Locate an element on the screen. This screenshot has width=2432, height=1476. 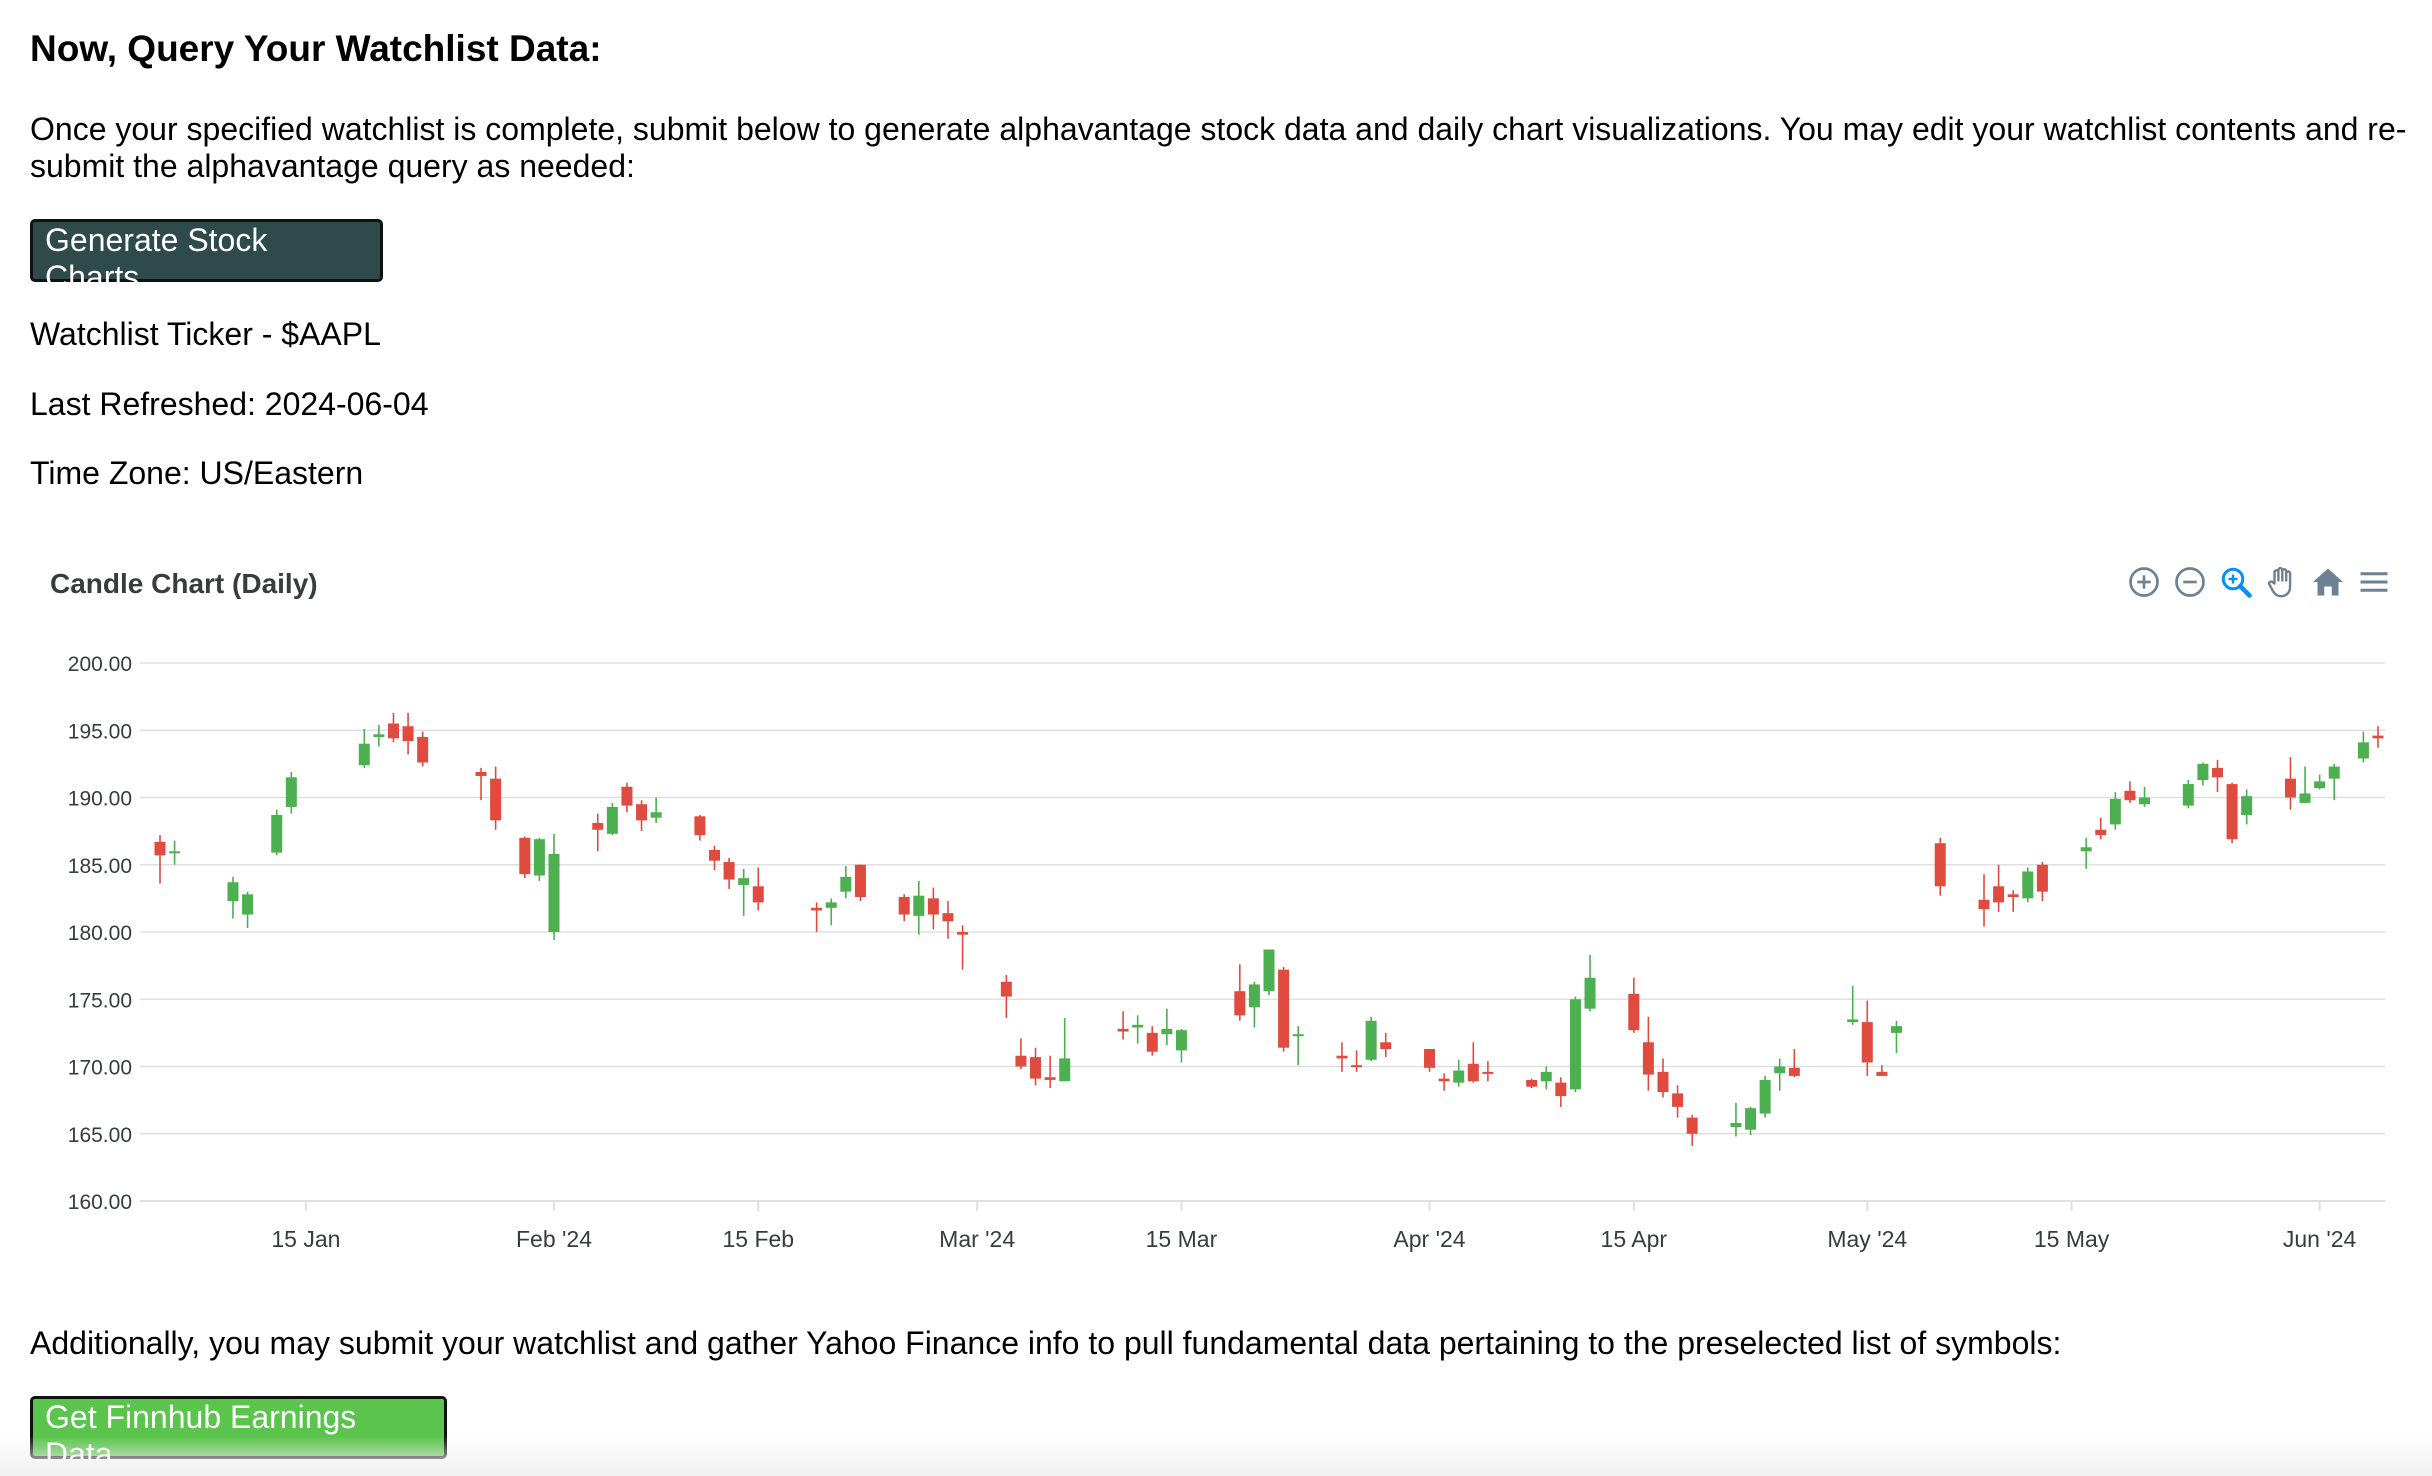
get-finnhub-earnings-button: Get Finnhub Earnings Data is located at coordinates (238, 1434).